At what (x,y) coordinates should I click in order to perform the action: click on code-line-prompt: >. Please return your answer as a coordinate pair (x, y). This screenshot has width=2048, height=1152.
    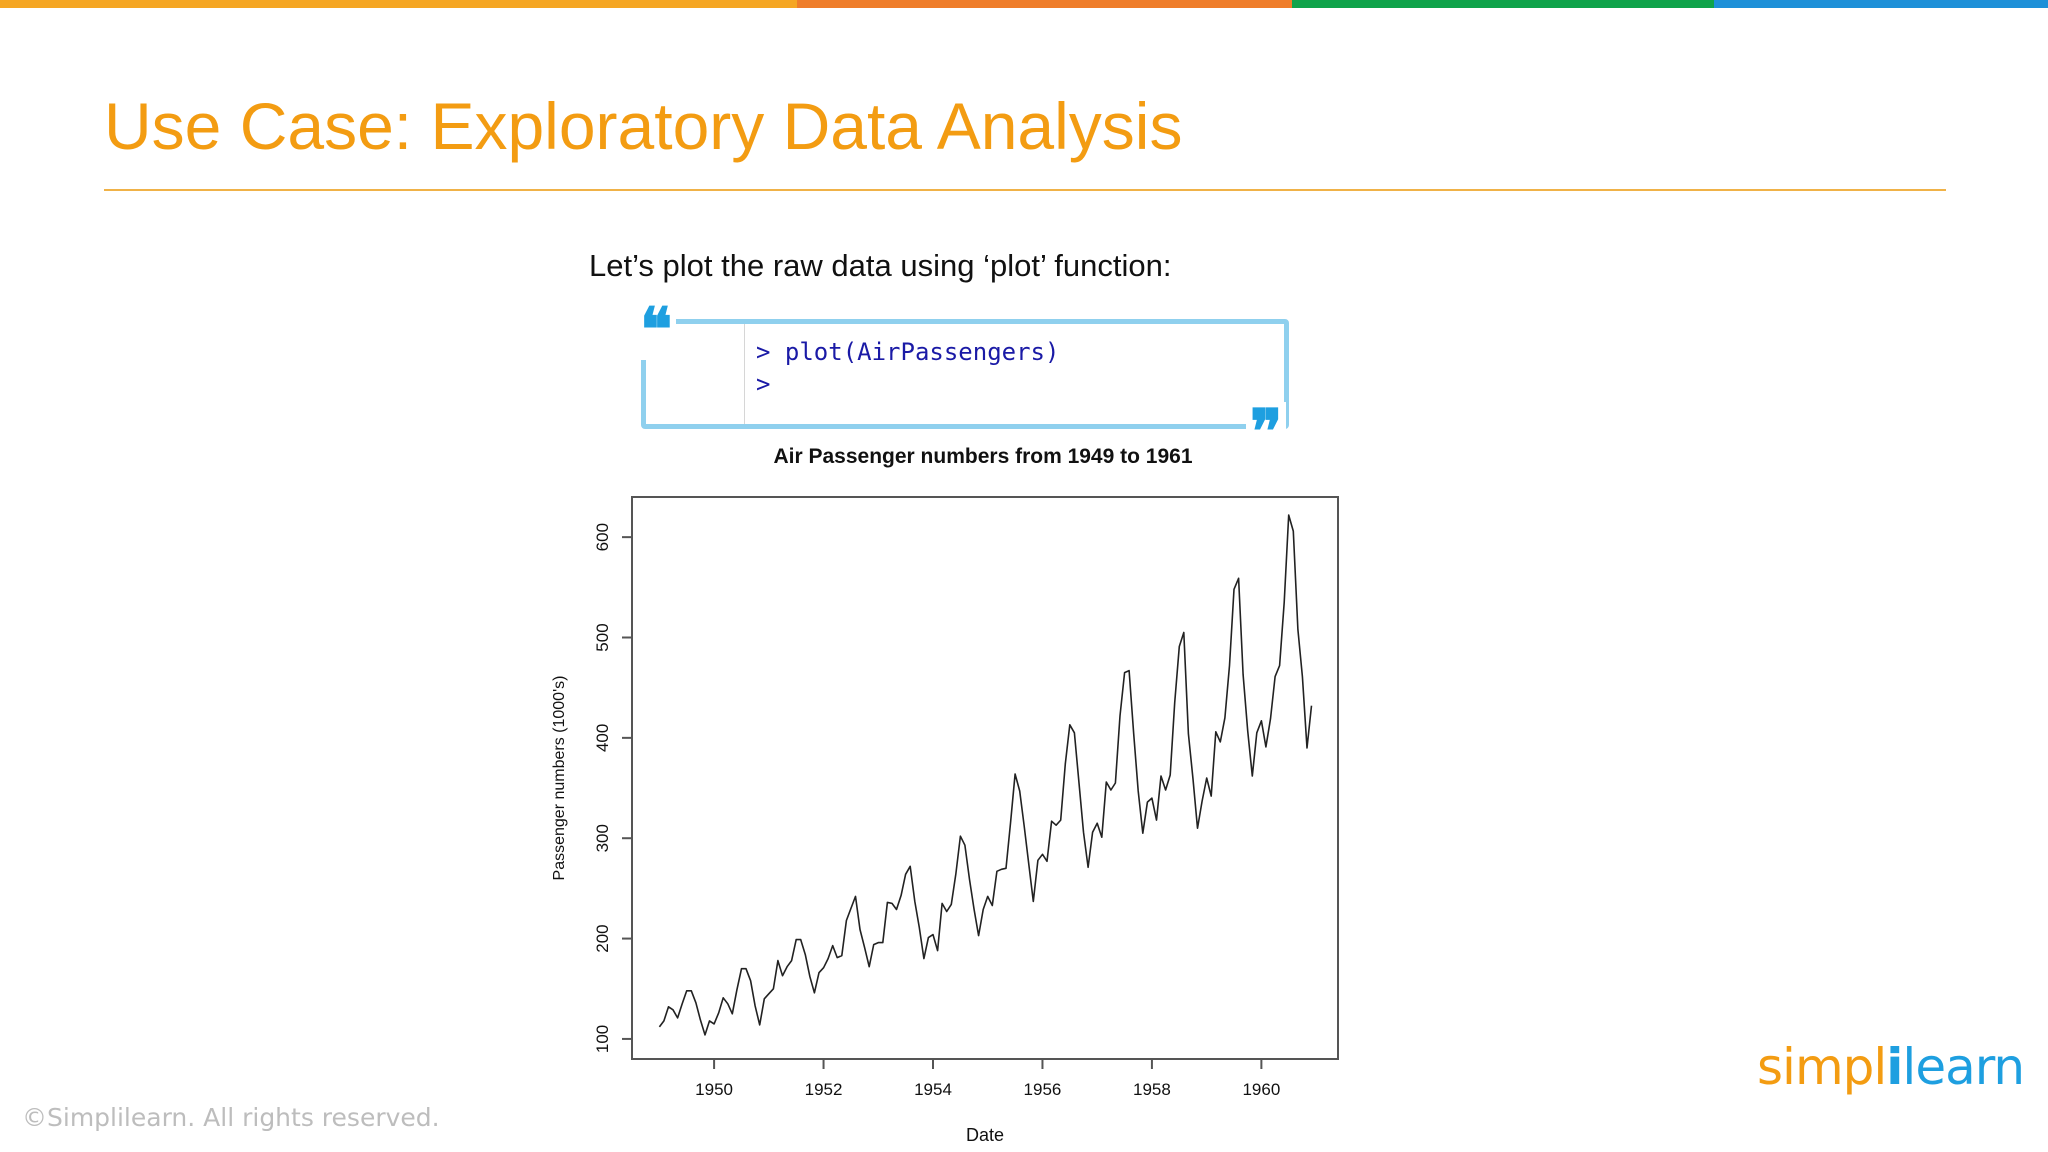
    Looking at the image, I should click on (770, 384).